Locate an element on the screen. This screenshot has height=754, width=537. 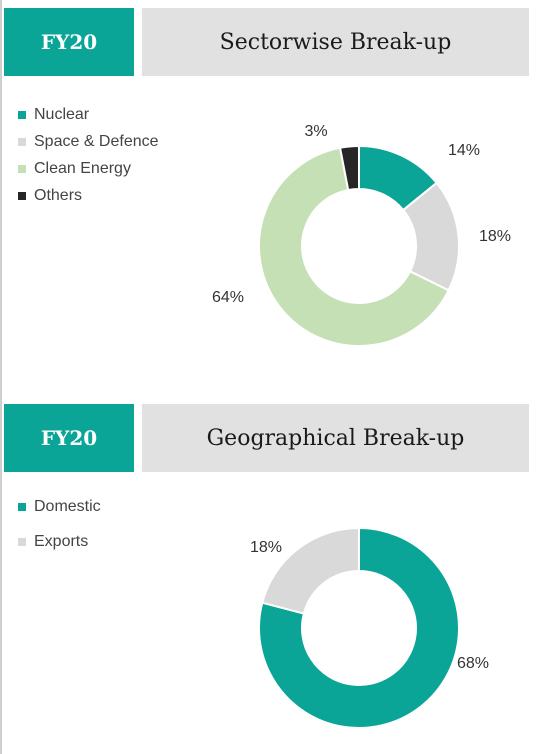
legend-label: Exports is located at coordinates (61, 541).